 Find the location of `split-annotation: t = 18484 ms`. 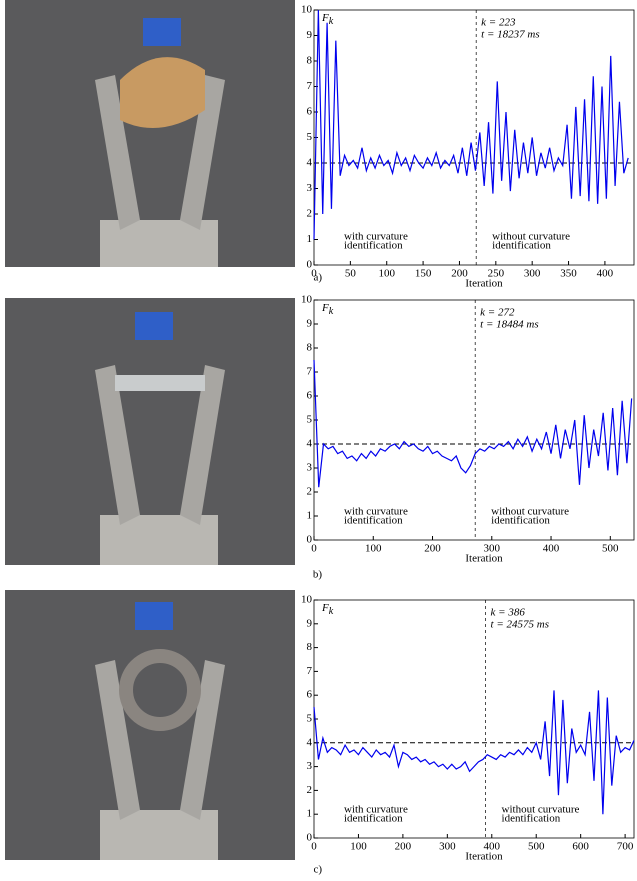

split-annotation: t = 18484 ms is located at coordinates (509, 325).